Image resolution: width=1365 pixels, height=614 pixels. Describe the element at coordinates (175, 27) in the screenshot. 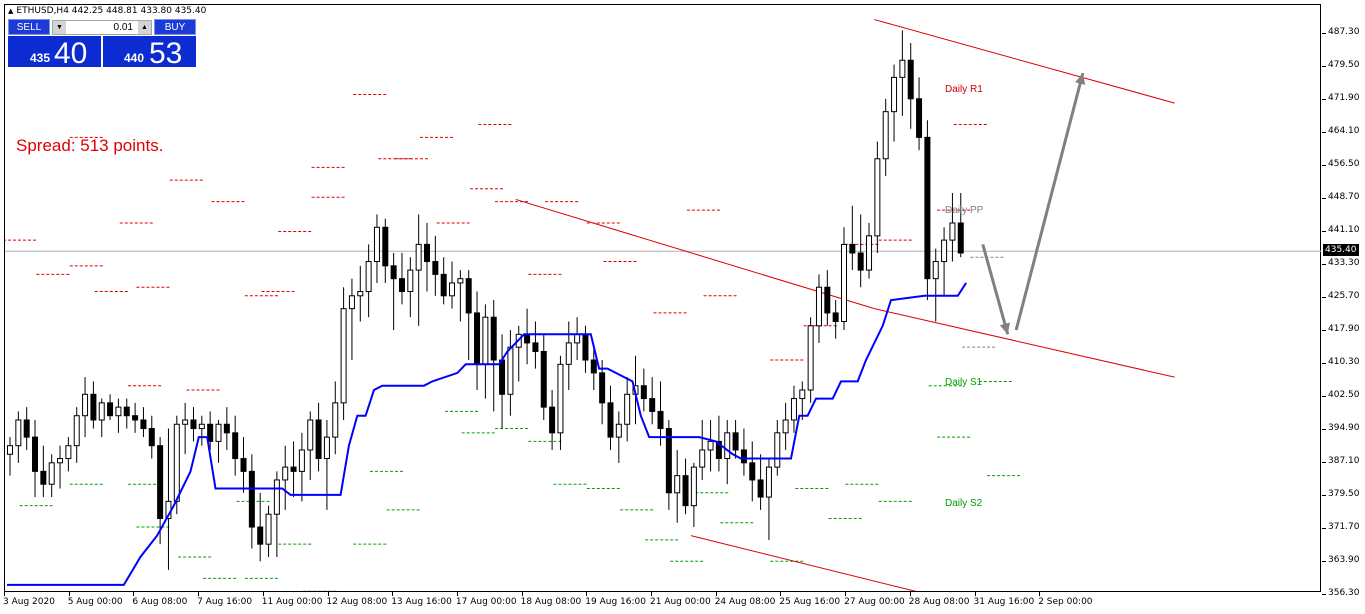

I see `buy-button: BUY` at that location.